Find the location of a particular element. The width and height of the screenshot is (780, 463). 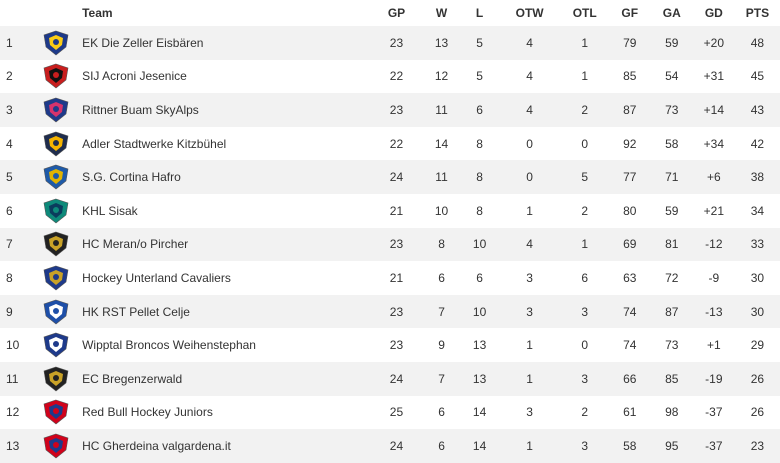

gf-cell: 63 is located at coordinates (630, 277).